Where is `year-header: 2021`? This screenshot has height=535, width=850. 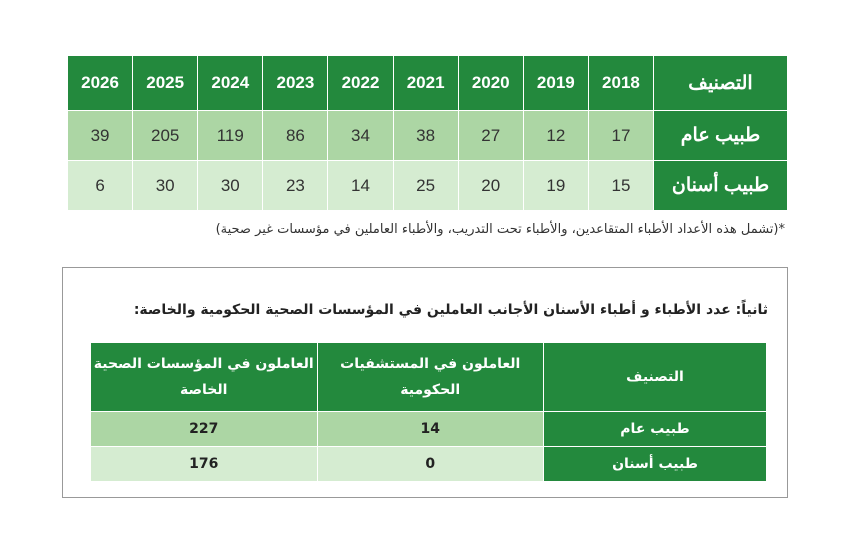
year-header: 2021 is located at coordinates (425, 83).